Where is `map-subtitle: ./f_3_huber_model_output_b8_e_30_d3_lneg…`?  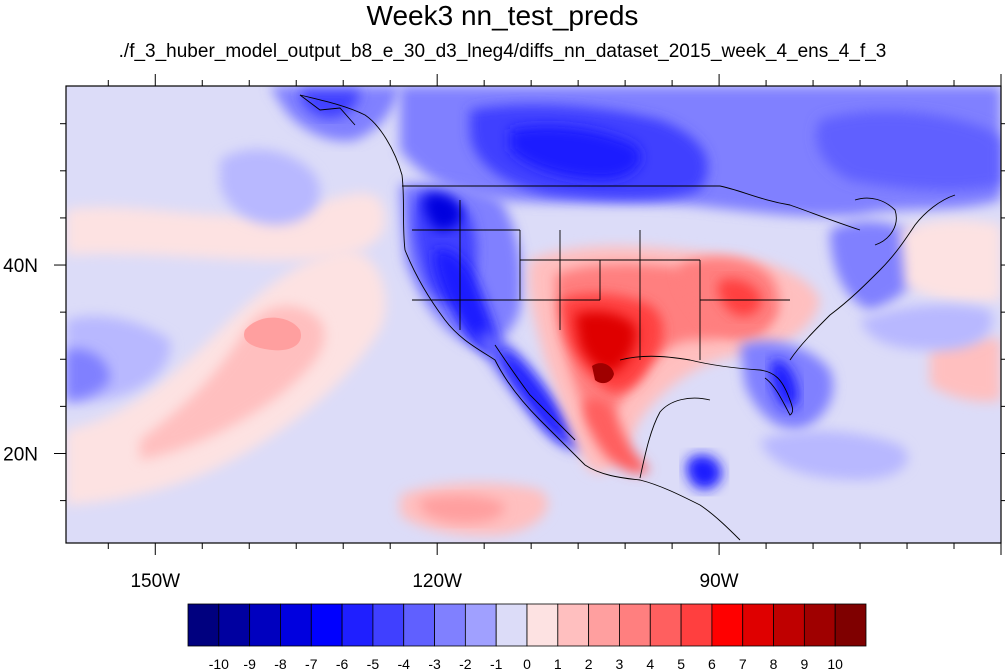
map-subtitle: ./f_3_huber_model_output_b8_e_30_d3_lneg… is located at coordinates (502, 51).